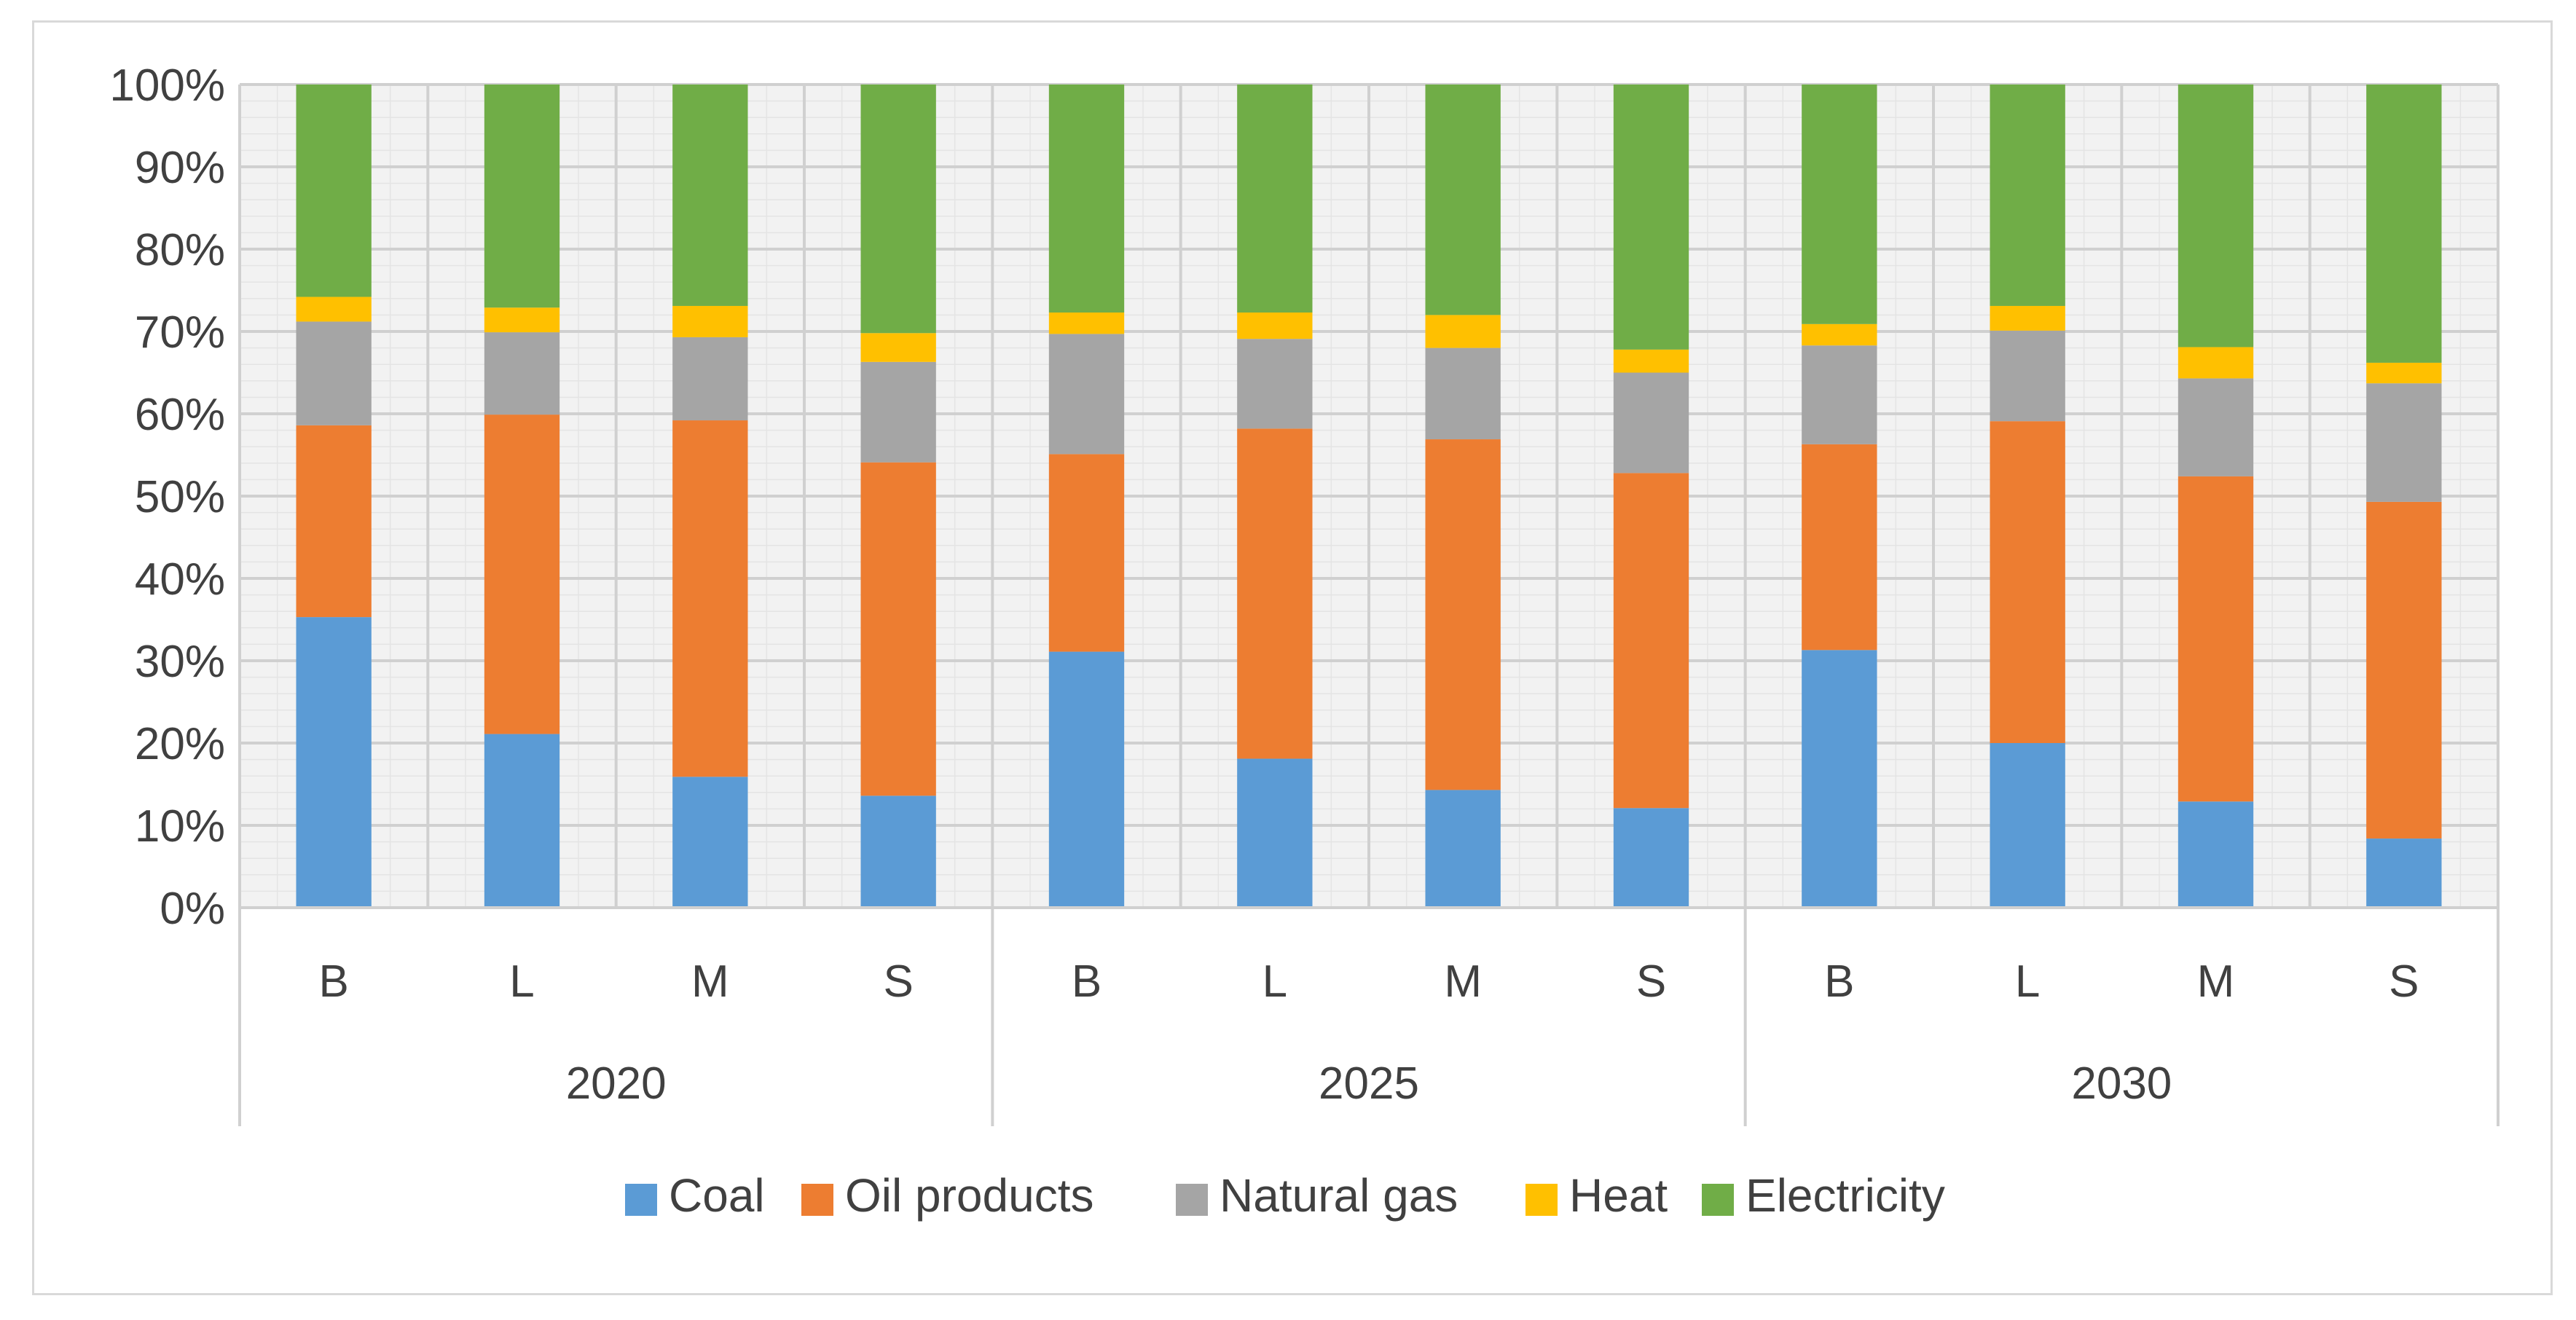 This screenshot has height=1320, width=2576. Describe the element at coordinates (180, 250) in the screenshot. I see `y-tick-label: 80%` at that location.